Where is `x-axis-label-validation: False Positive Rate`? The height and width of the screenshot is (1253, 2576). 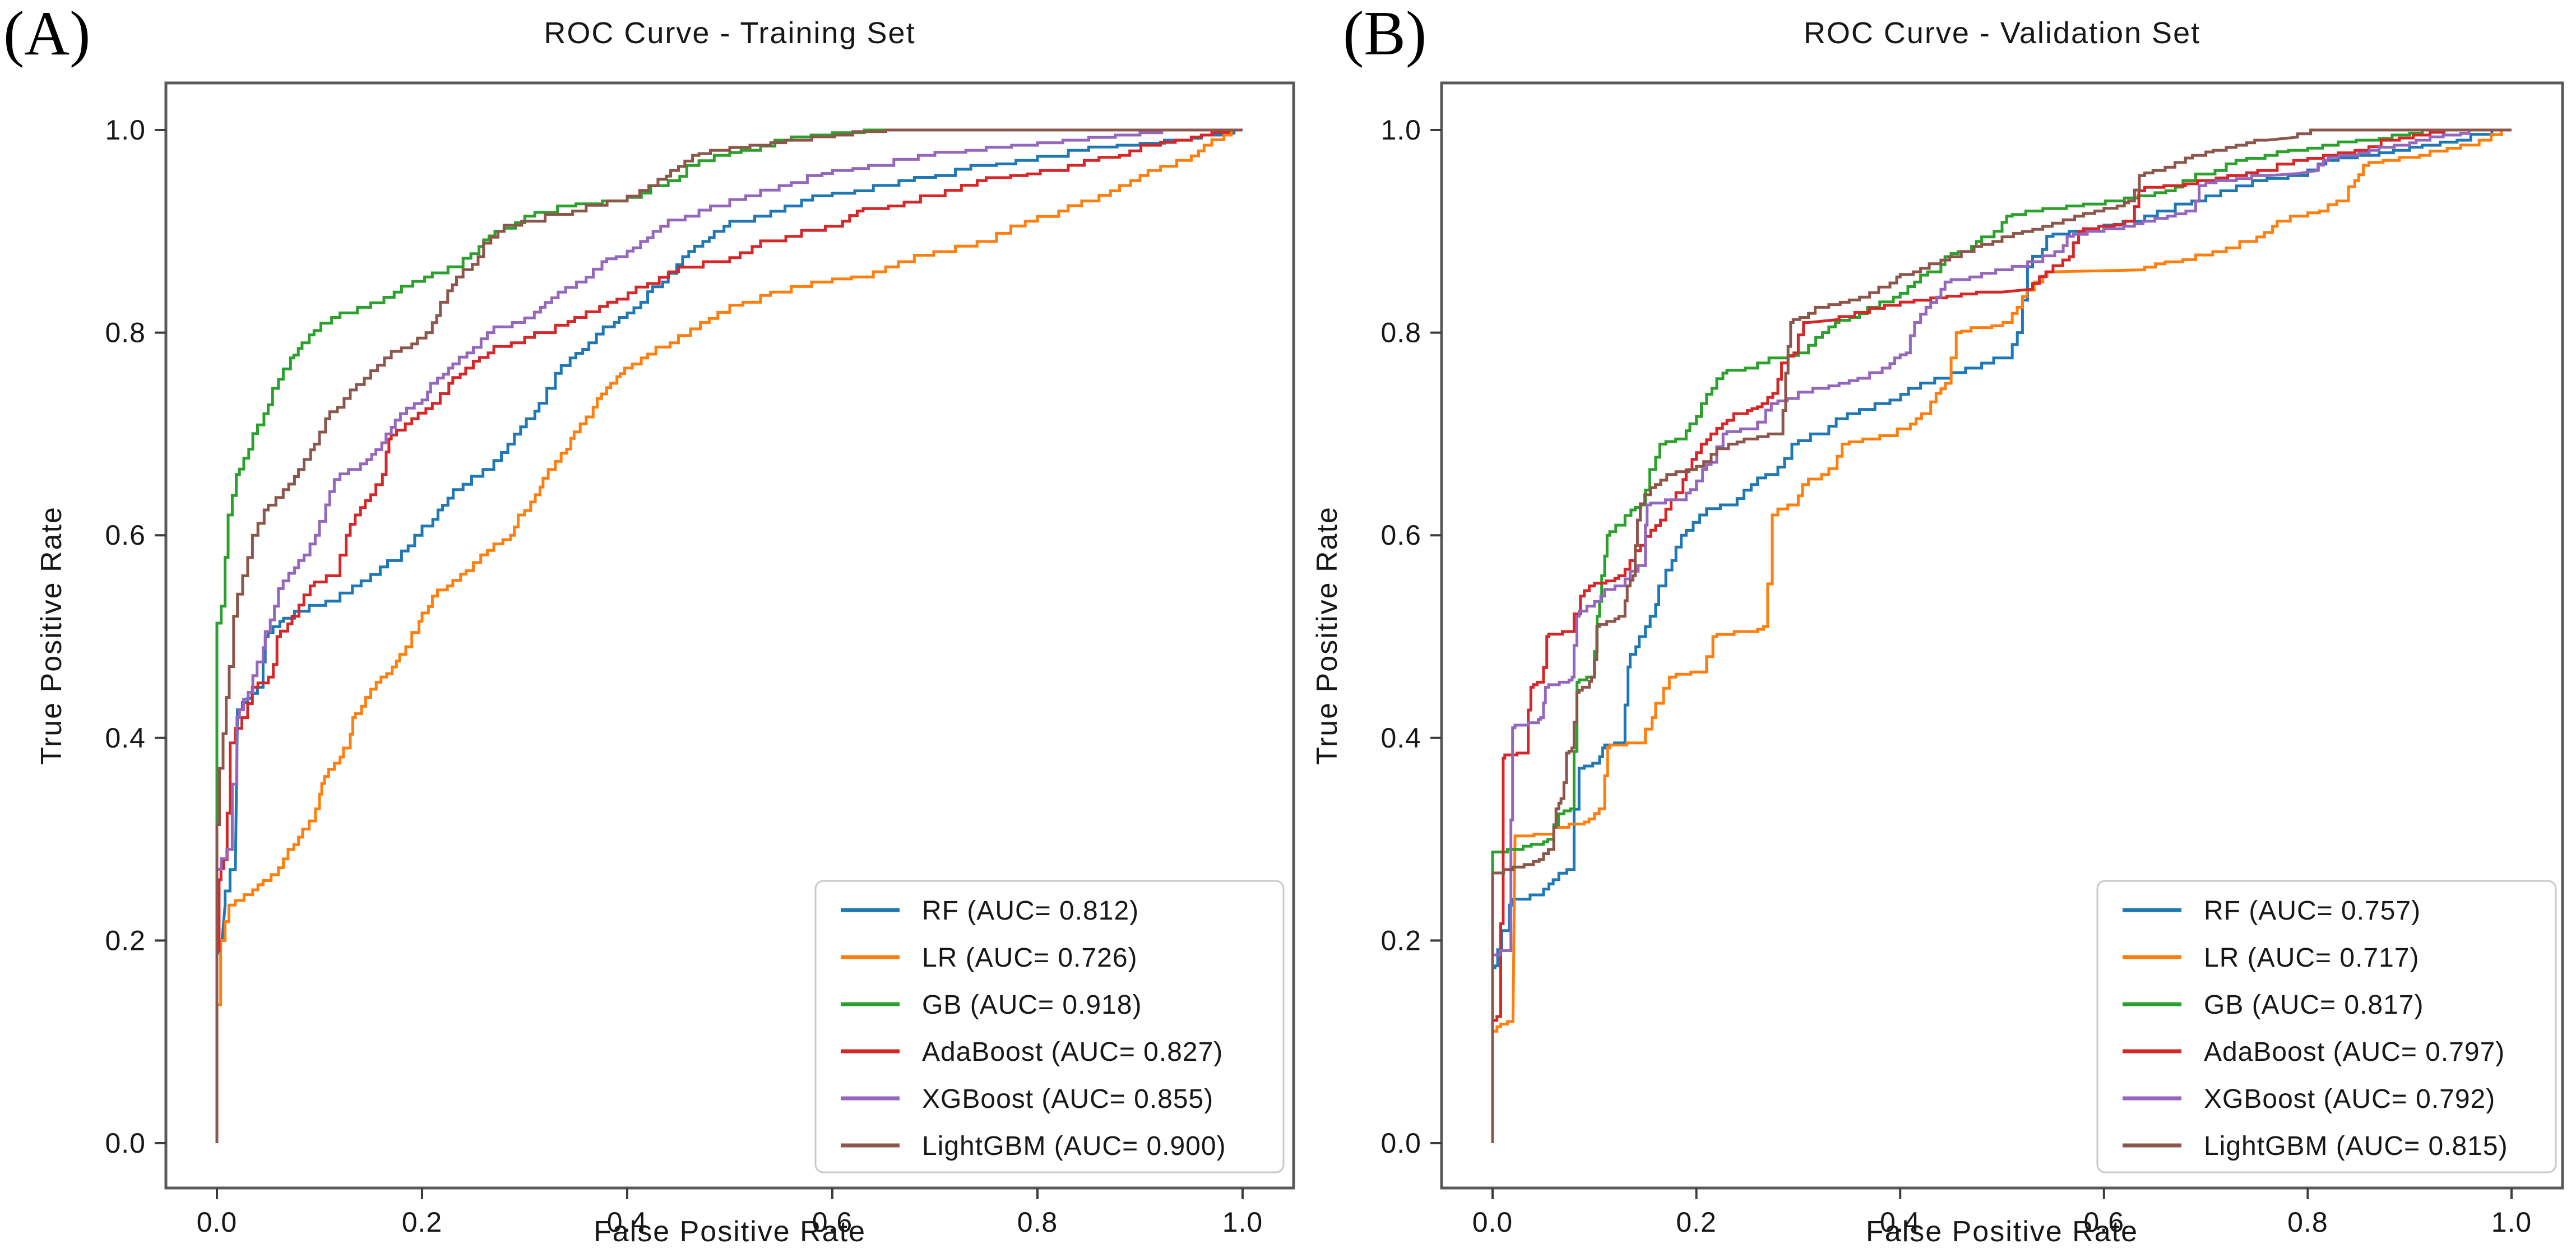
x-axis-label-validation: False Positive Rate is located at coordinates (2002, 1231).